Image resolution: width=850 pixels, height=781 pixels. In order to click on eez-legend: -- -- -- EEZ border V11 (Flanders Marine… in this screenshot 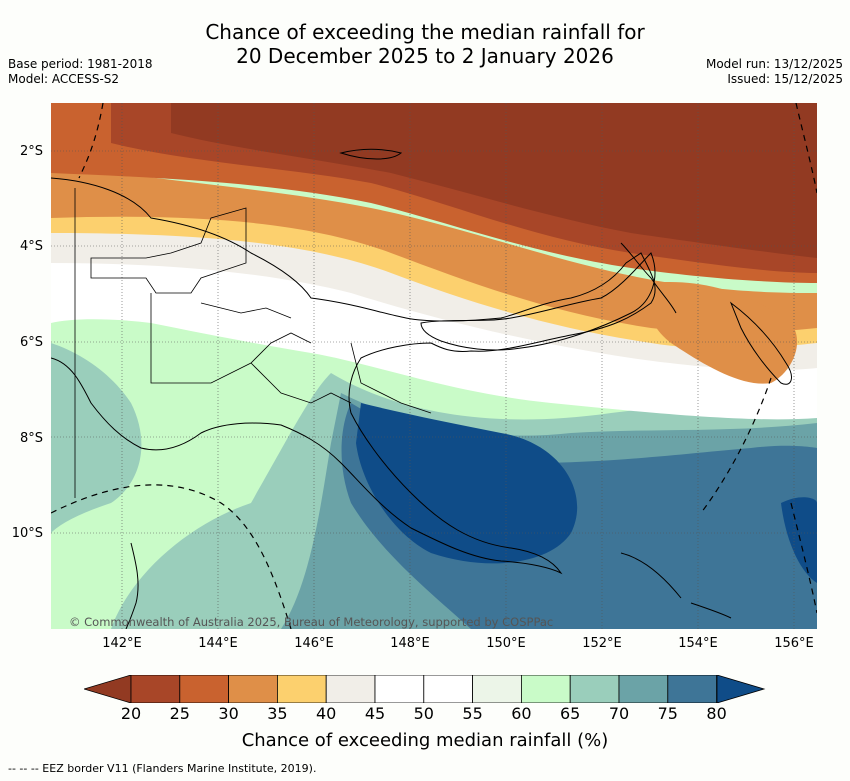, I will do `click(162, 768)`.